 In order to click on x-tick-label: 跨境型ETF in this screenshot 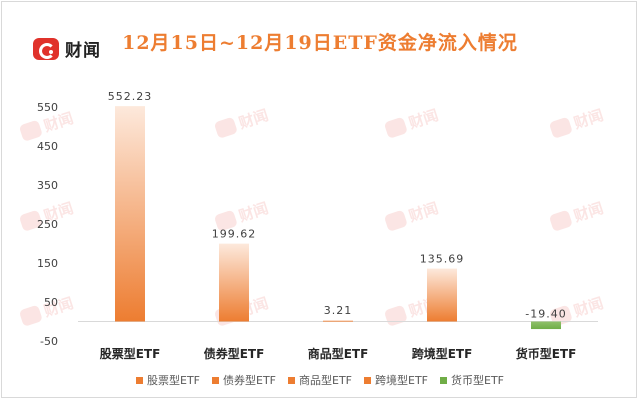, I will do `click(442, 353)`.